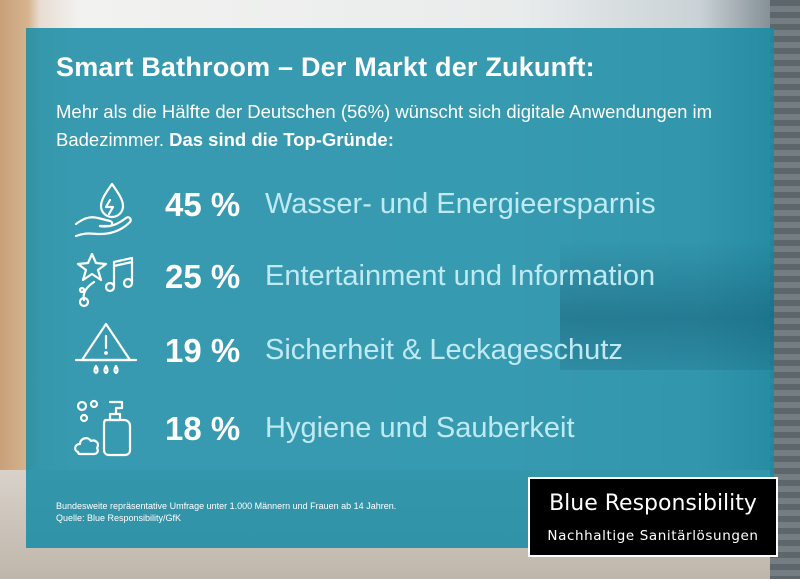  I want to click on reason-row: 18 % Hygiene und Sauberkeit, so click(400, 429).